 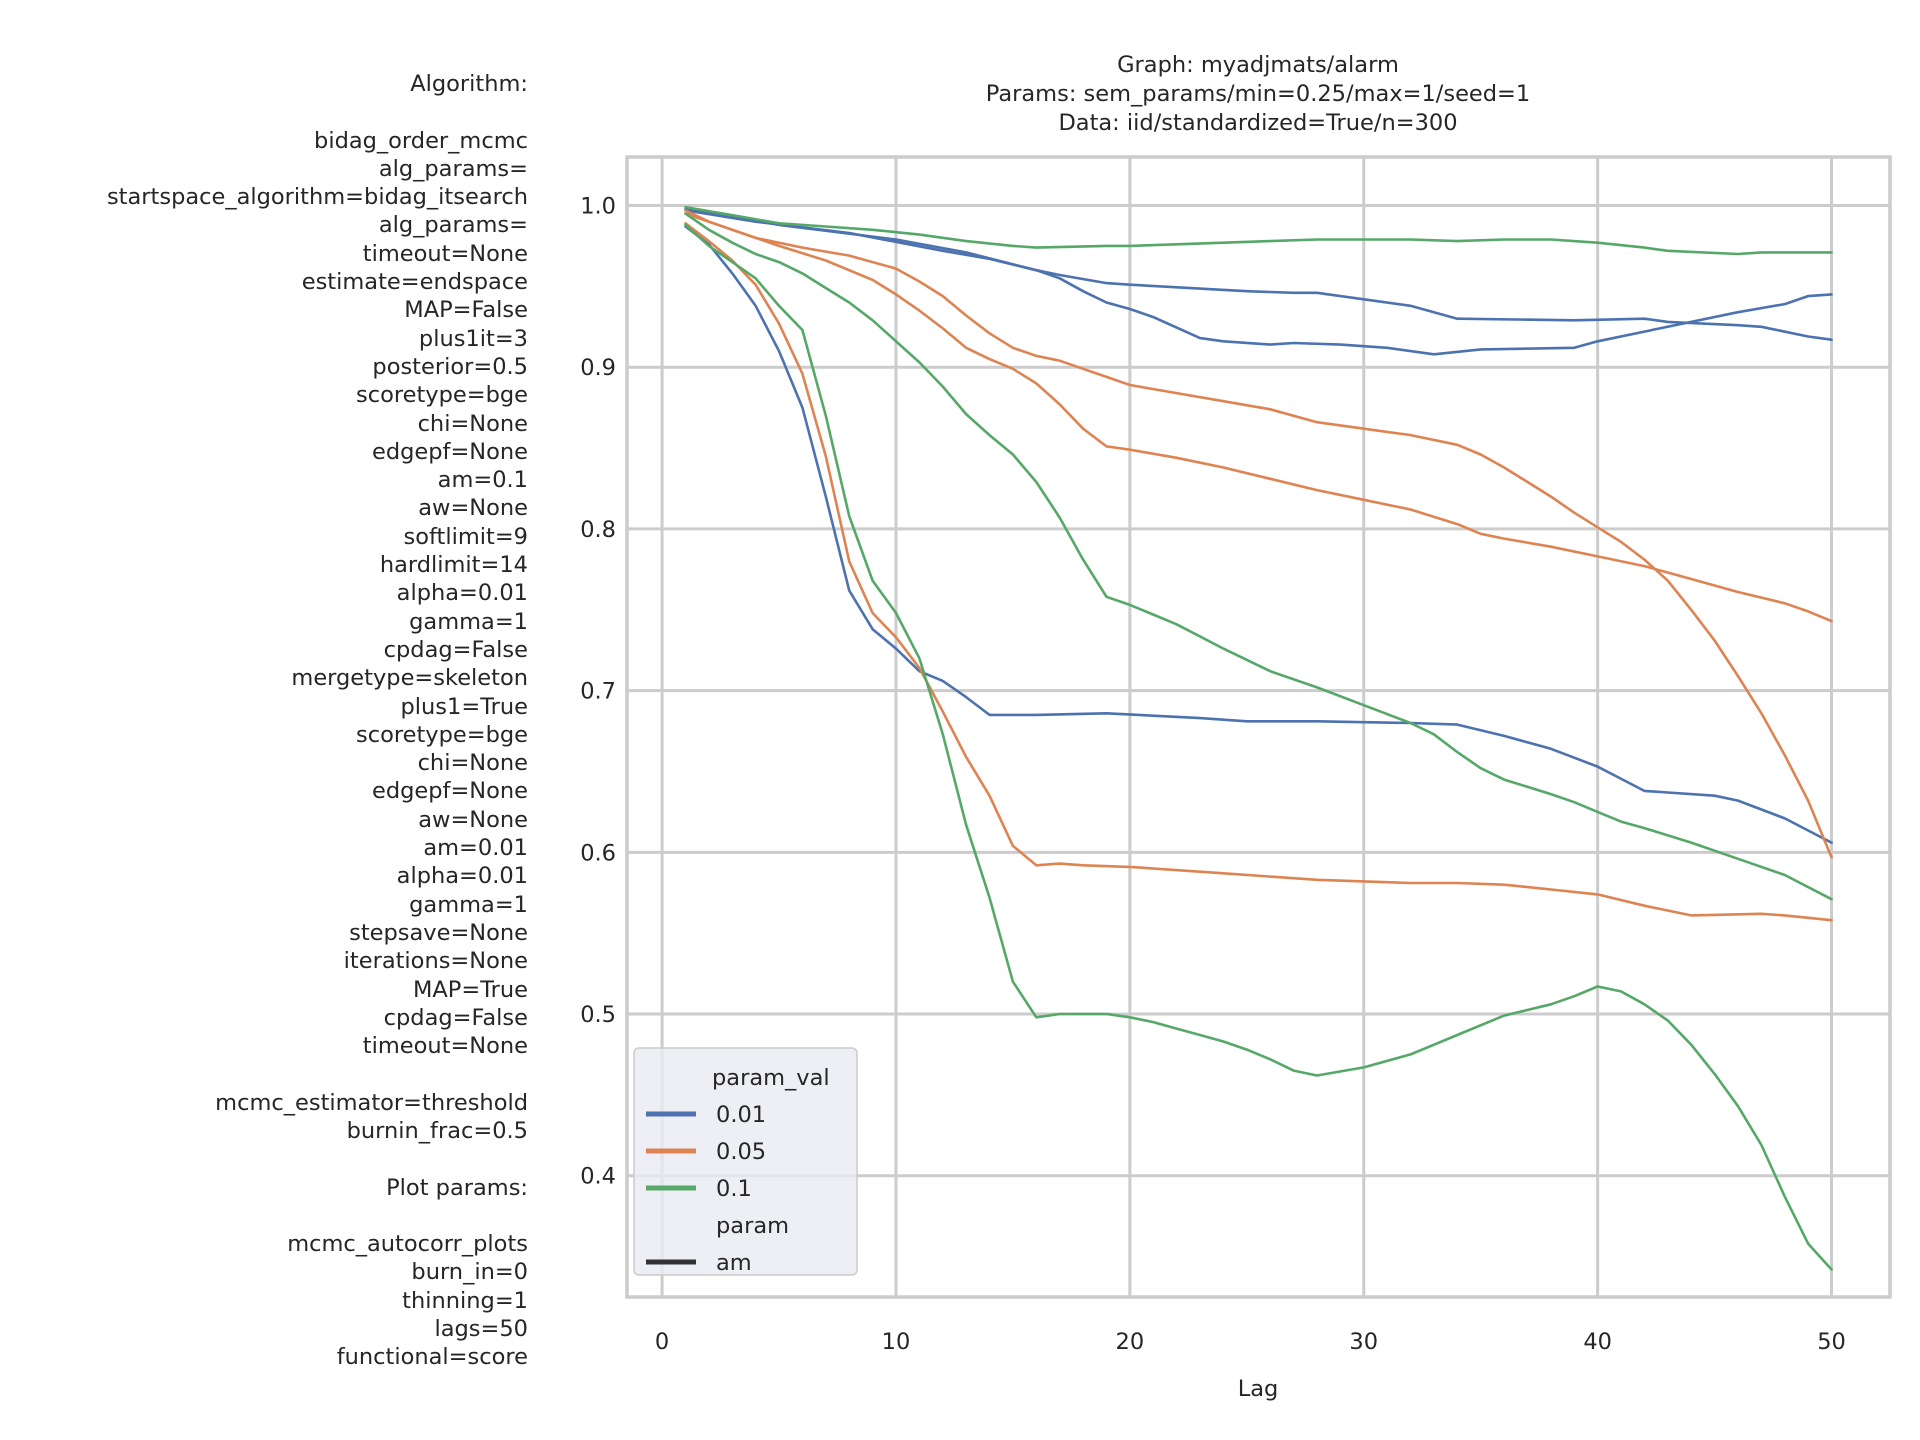 I want to click on sidebar-line: MAP=True, so click(x=470, y=989).